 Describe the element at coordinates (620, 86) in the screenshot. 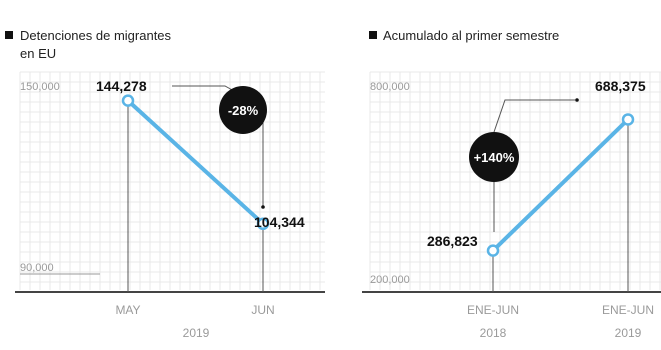

I see `chart-2-value-label-2019: 688,375` at that location.